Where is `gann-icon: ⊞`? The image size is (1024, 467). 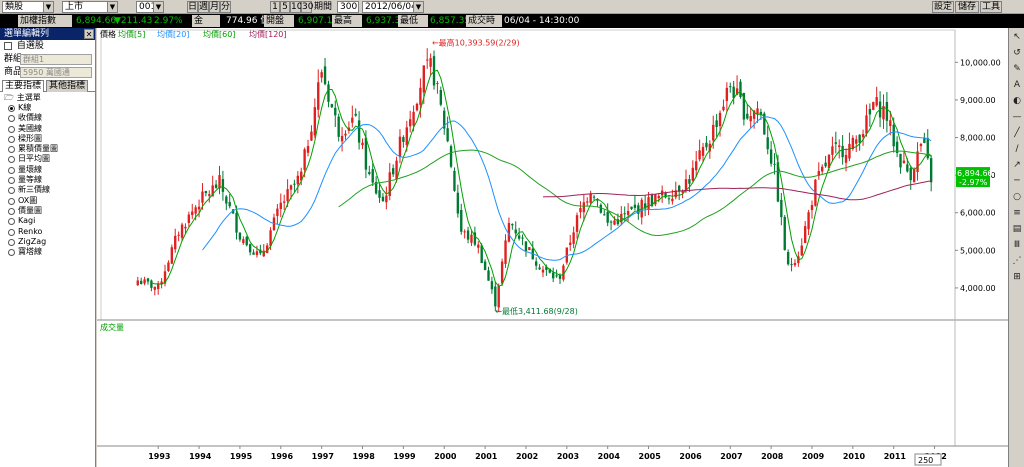
gann-icon: ⊞ is located at coordinates (1017, 277).